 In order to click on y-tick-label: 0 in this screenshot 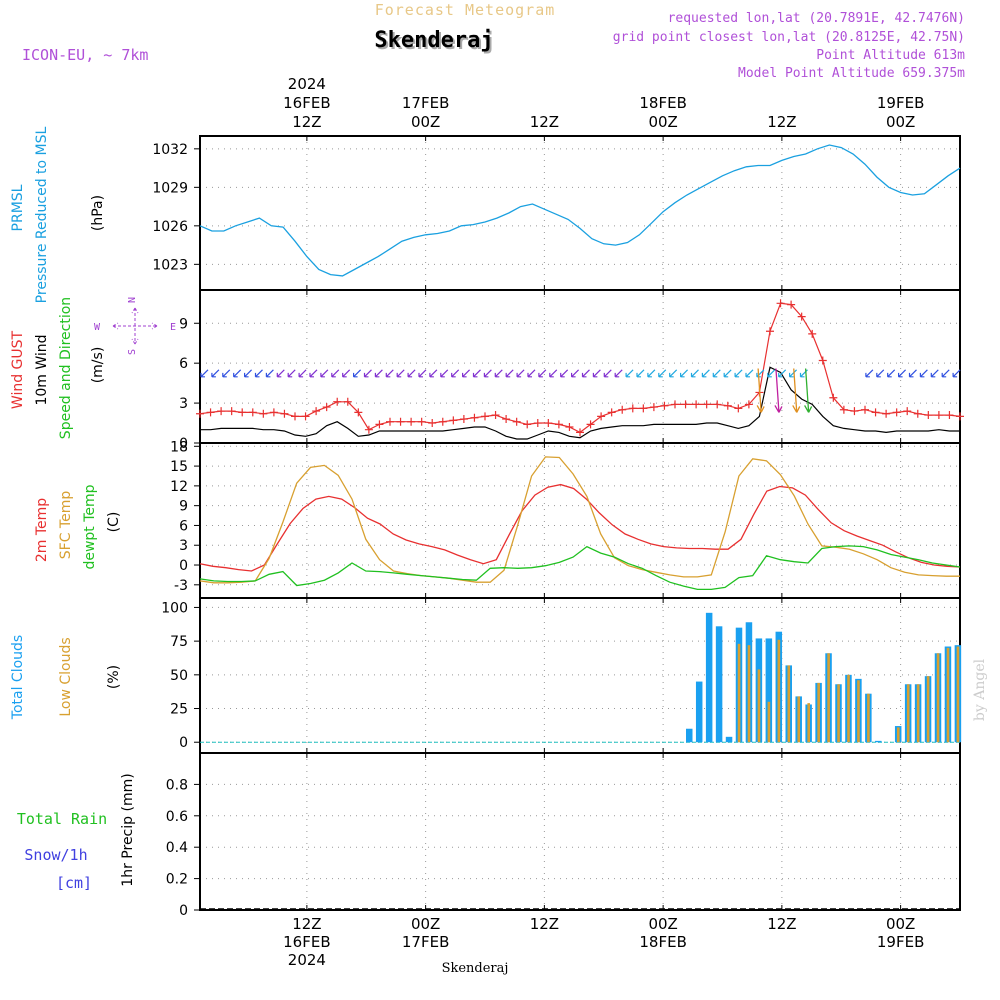, I will do `click(183, 911)`.